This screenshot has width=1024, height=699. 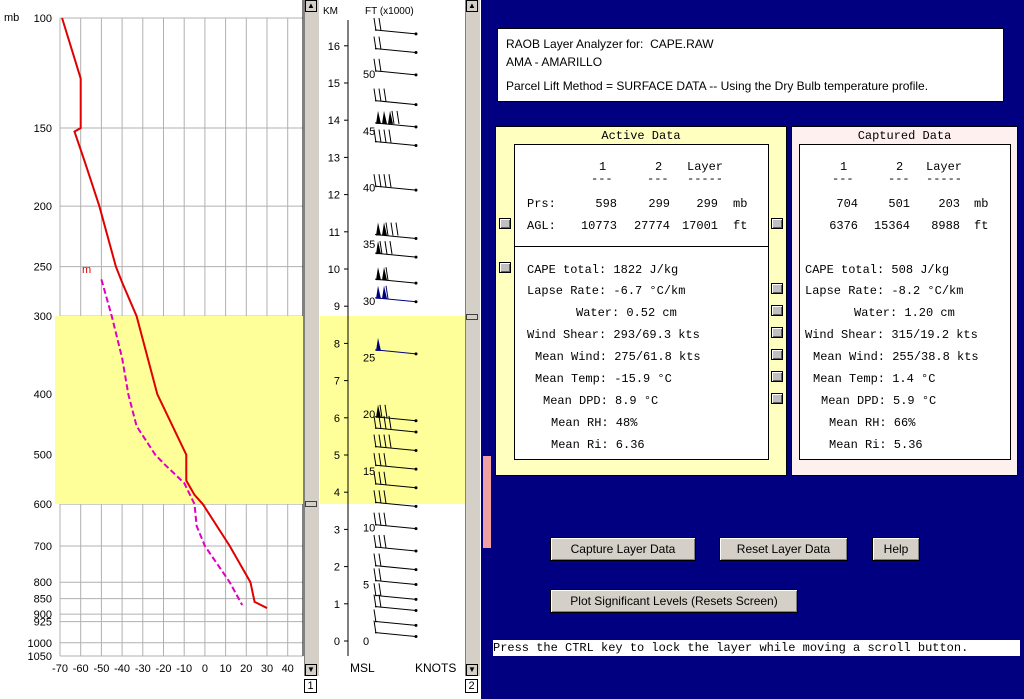 I want to click on agl-label: AGL:, so click(x=541, y=226).